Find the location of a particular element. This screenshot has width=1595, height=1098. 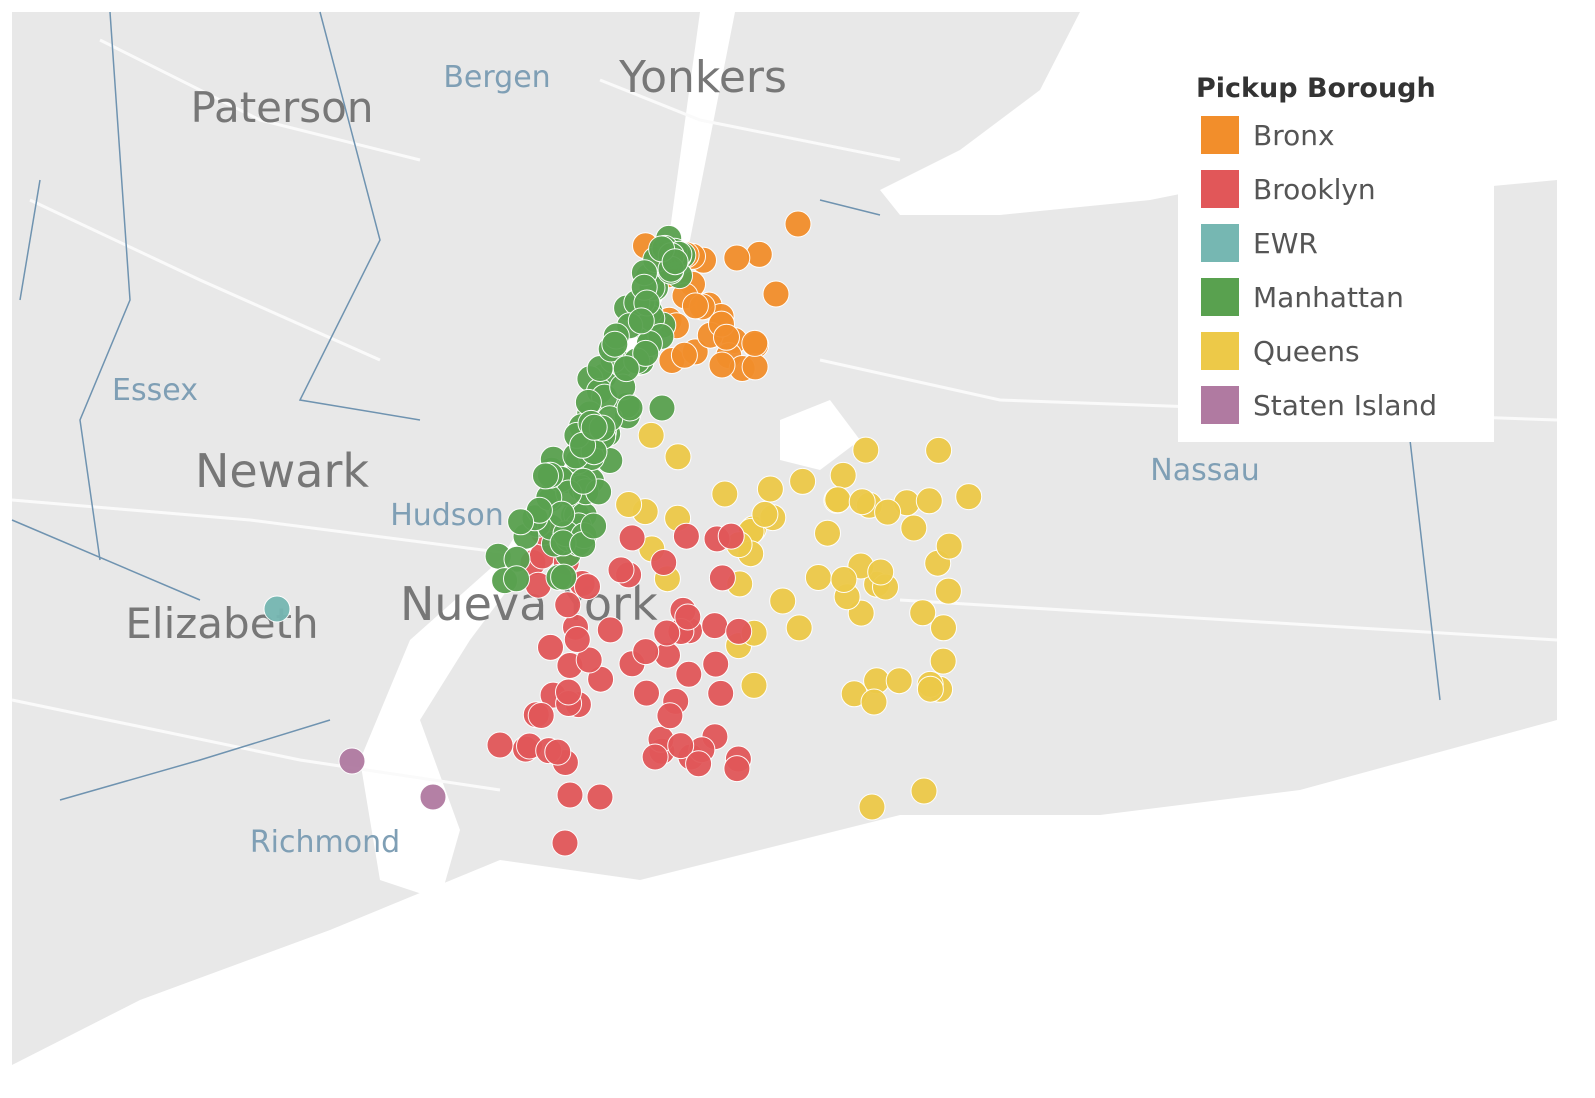

map-label: Bergen is located at coordinates (496, 77).